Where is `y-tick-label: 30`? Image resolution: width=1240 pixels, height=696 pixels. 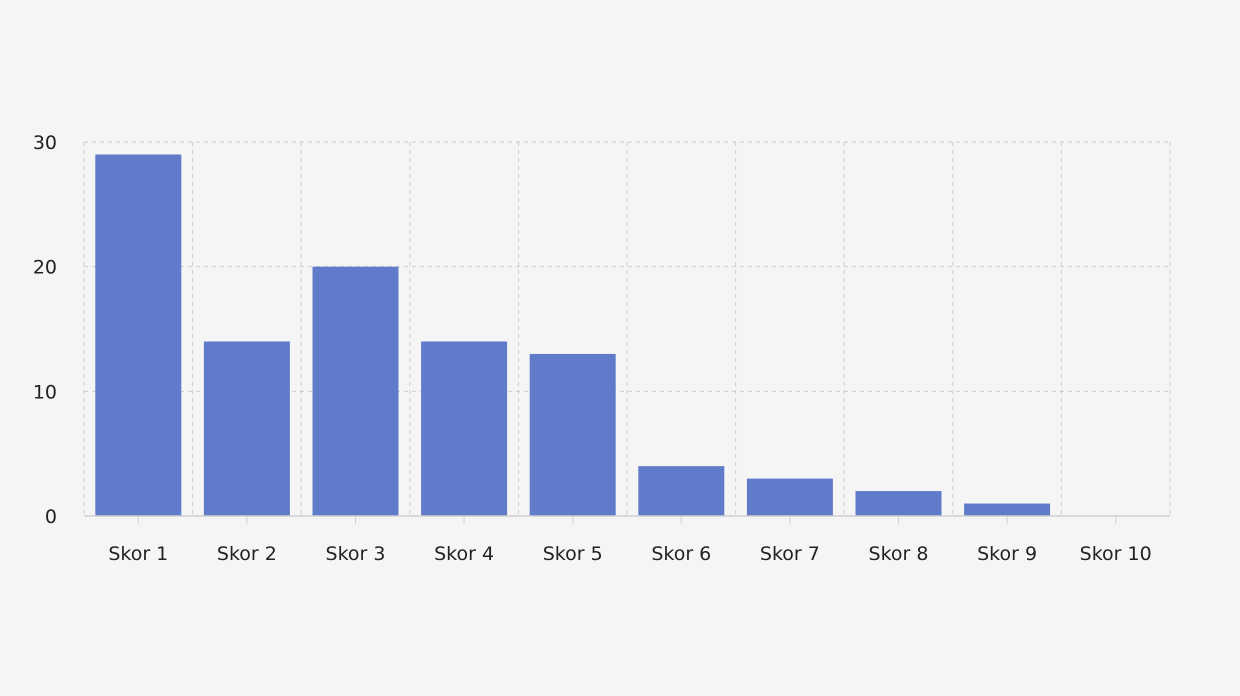
y-tick-label: 30 is located at coordinates (45, 143).